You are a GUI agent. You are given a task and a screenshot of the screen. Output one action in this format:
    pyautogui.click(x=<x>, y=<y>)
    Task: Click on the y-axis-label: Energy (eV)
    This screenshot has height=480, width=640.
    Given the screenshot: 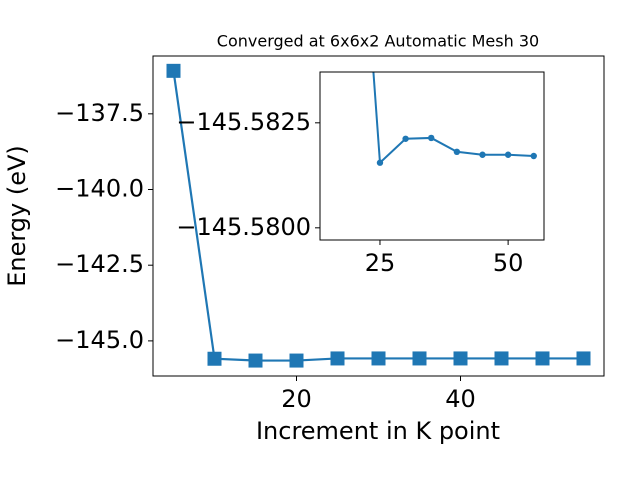 What is the action you would take?
    pyautogui.click(x=17, y=216)
    